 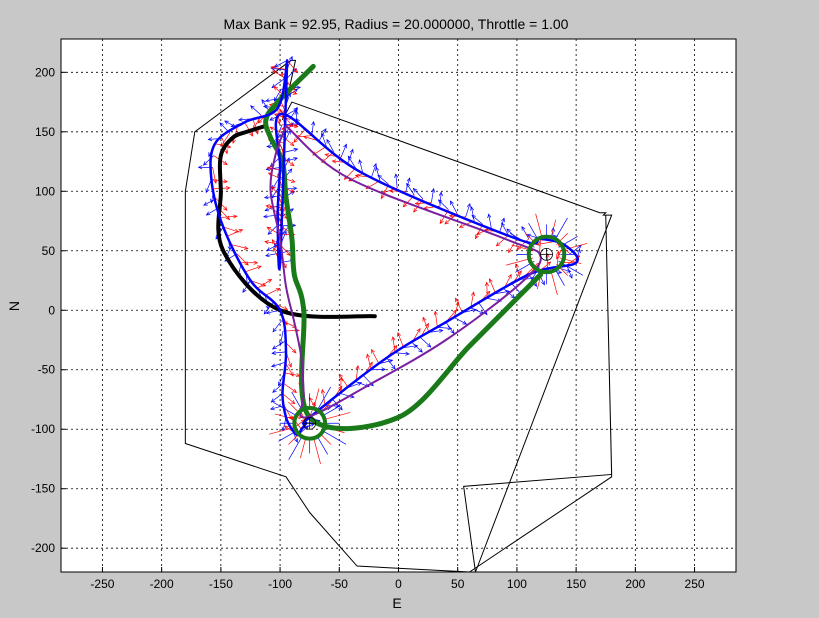 I want to click on x-tick-label: -200, so click(x=162, y=584).